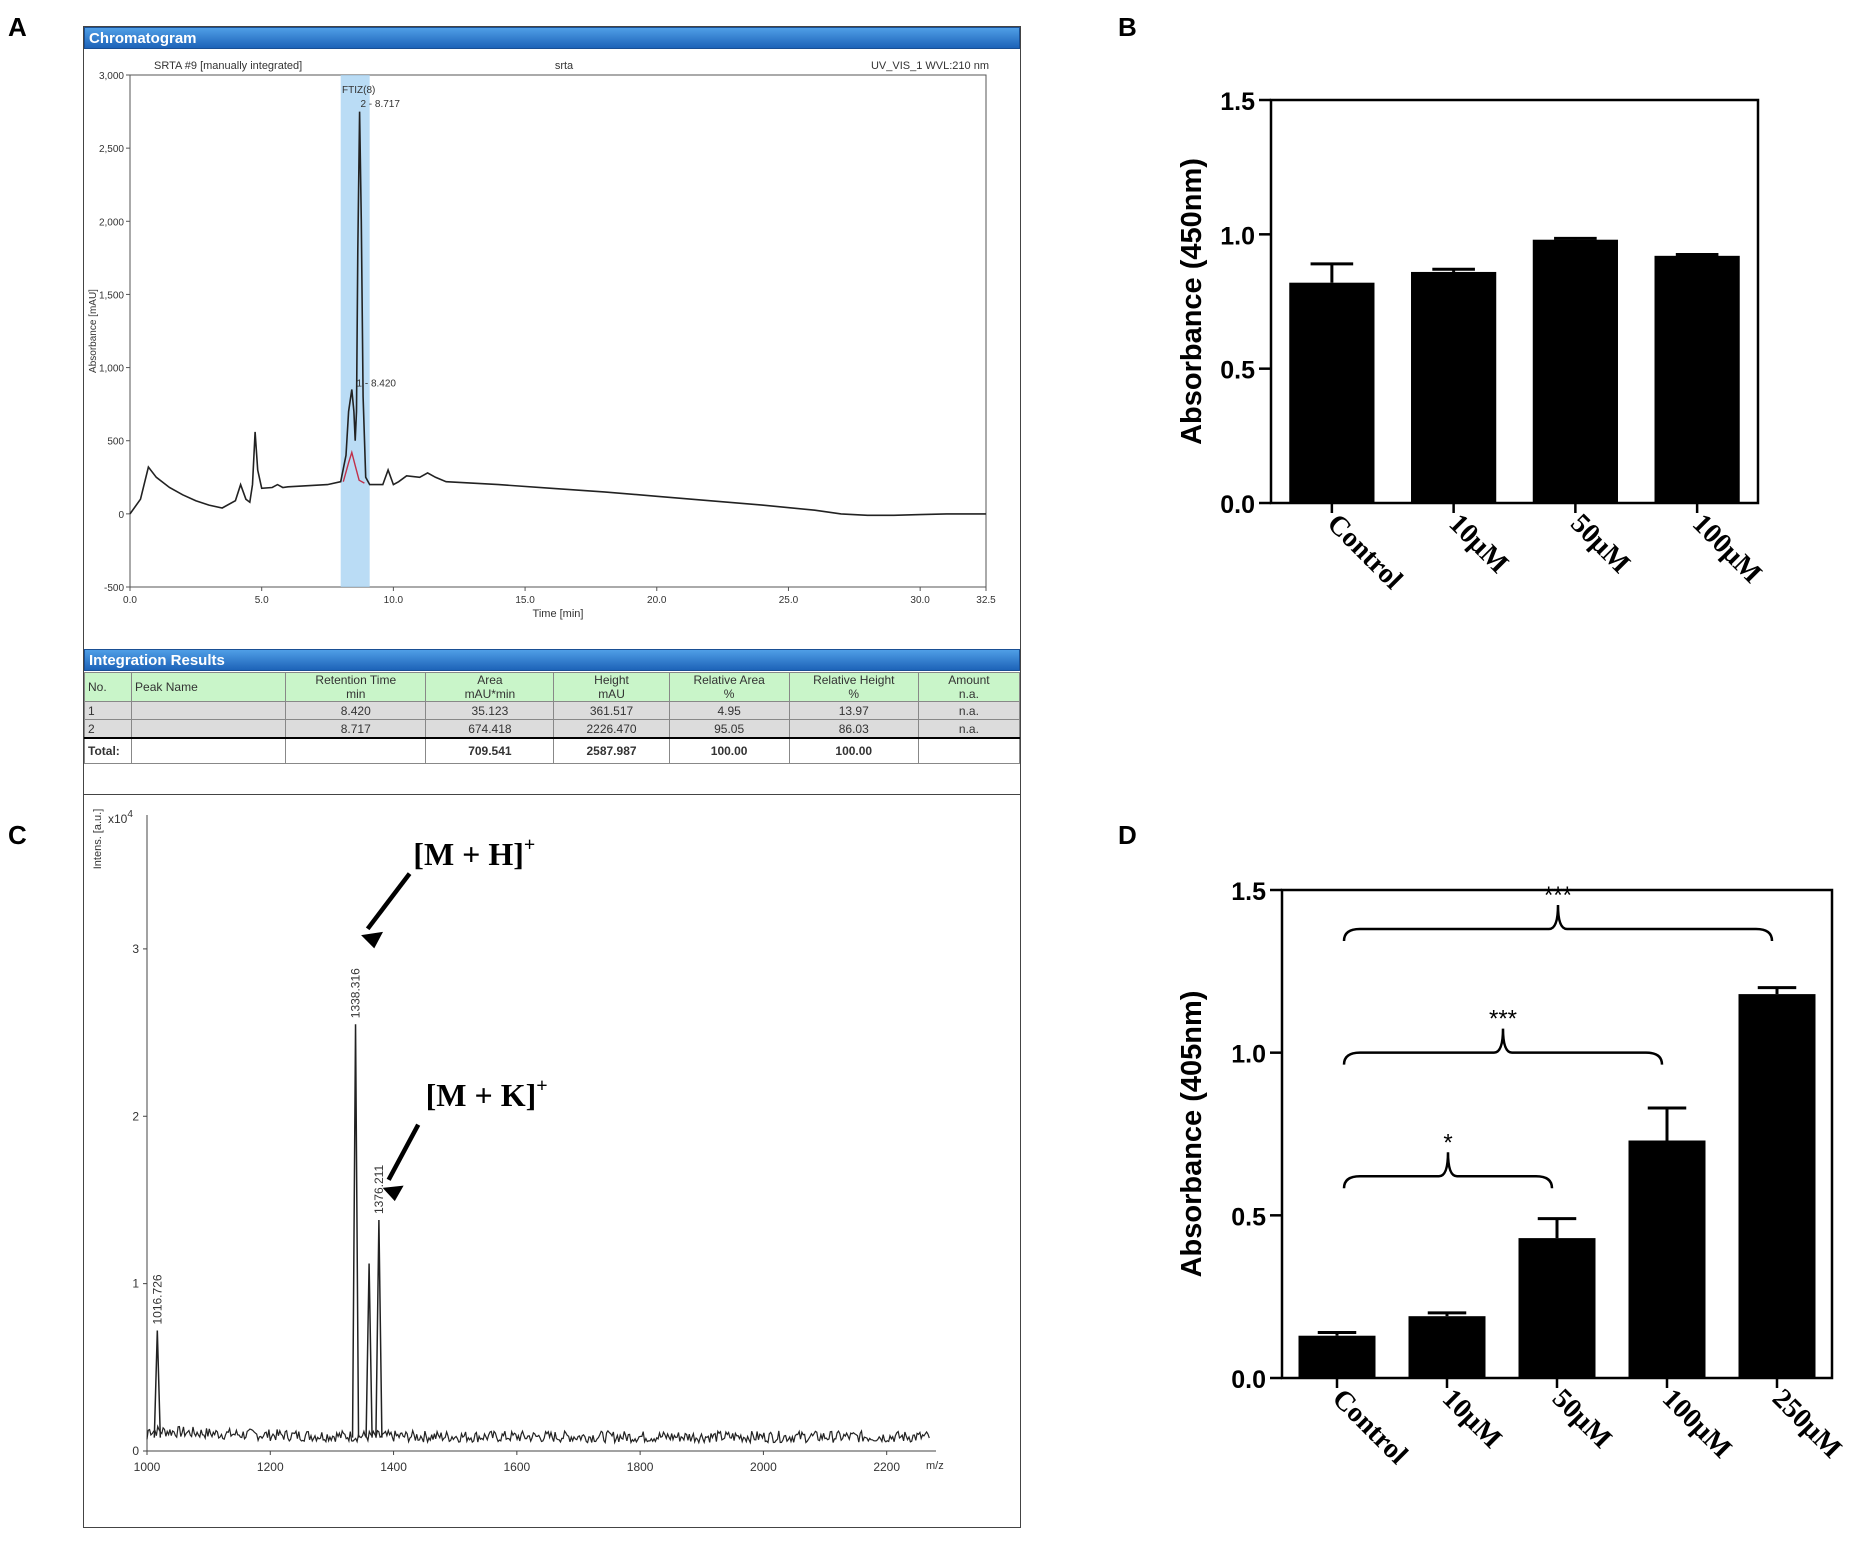 The width and height of the screenshot is (1850, 1542). What do you see at coordinates (209, 729) in the screenshot?
I see `table-cell` at bounding box center [209, 729].